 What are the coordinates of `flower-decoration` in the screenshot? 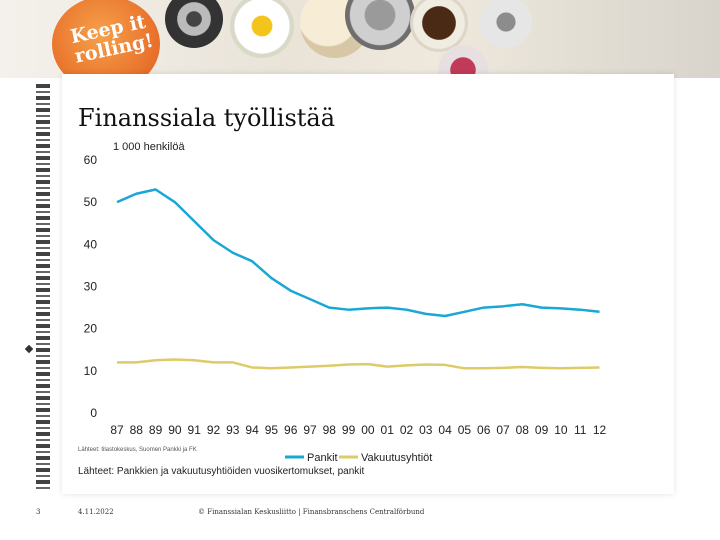 It's located at (262, 29).